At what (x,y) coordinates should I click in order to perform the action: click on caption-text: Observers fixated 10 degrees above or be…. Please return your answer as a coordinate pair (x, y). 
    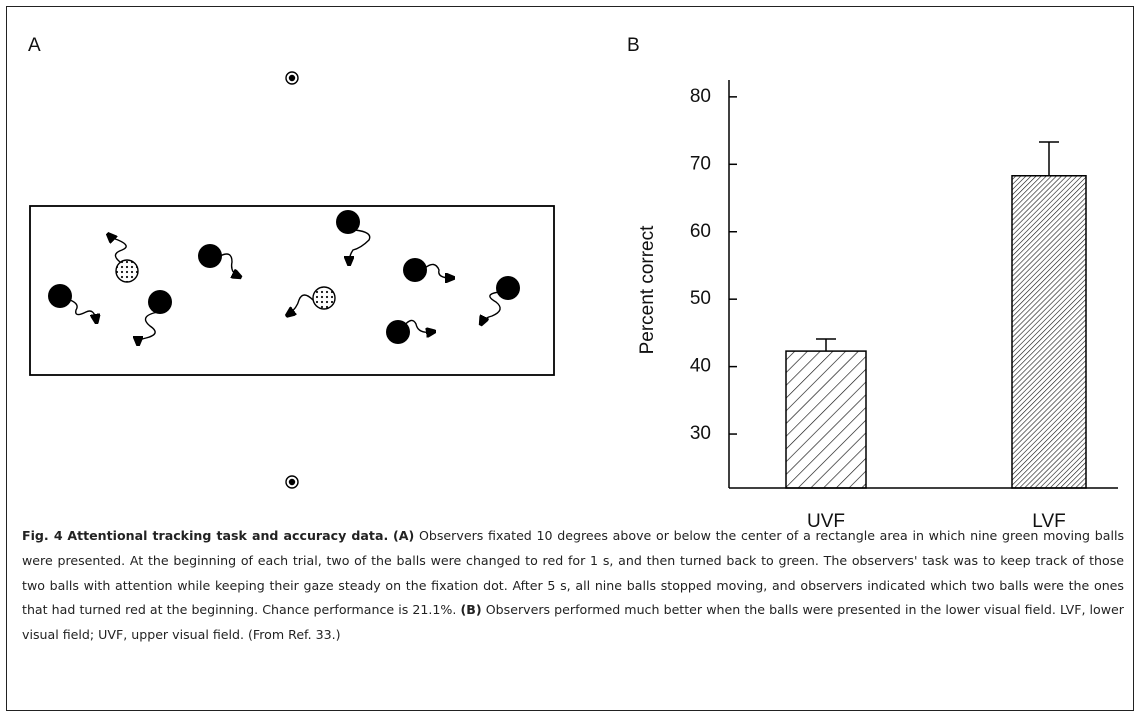
    Looking at the image, I should click on (573, 573).